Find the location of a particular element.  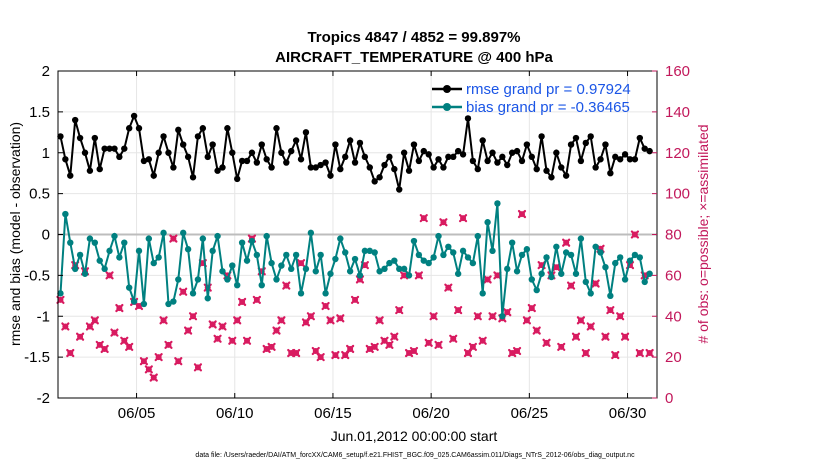

legend-rmse-label: rmse grand pr = 0.97924 is located at coordinates (548, 89).